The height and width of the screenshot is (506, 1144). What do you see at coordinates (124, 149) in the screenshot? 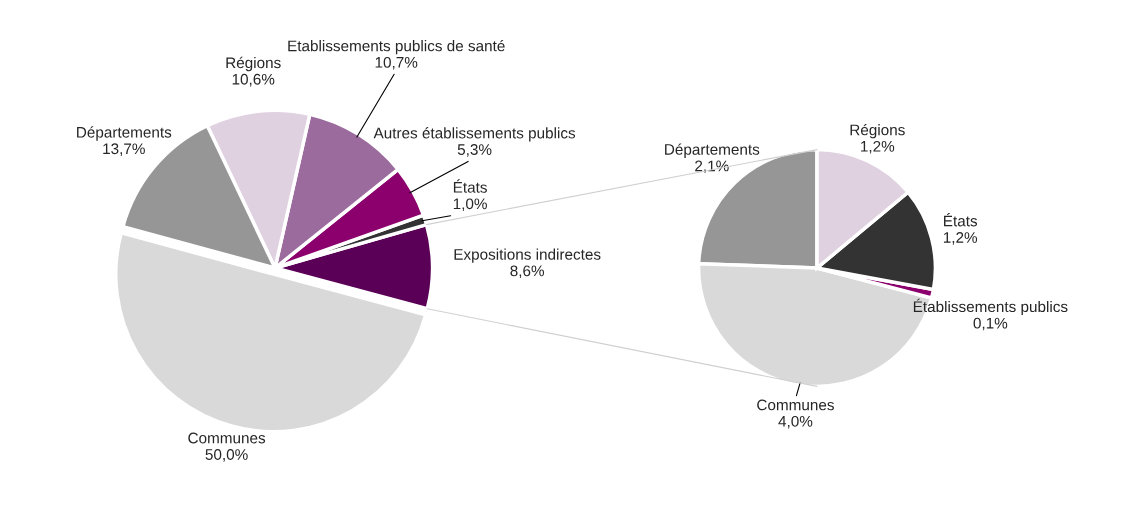
I see `data-label: 13,7%` at bounding box center [124, 149].